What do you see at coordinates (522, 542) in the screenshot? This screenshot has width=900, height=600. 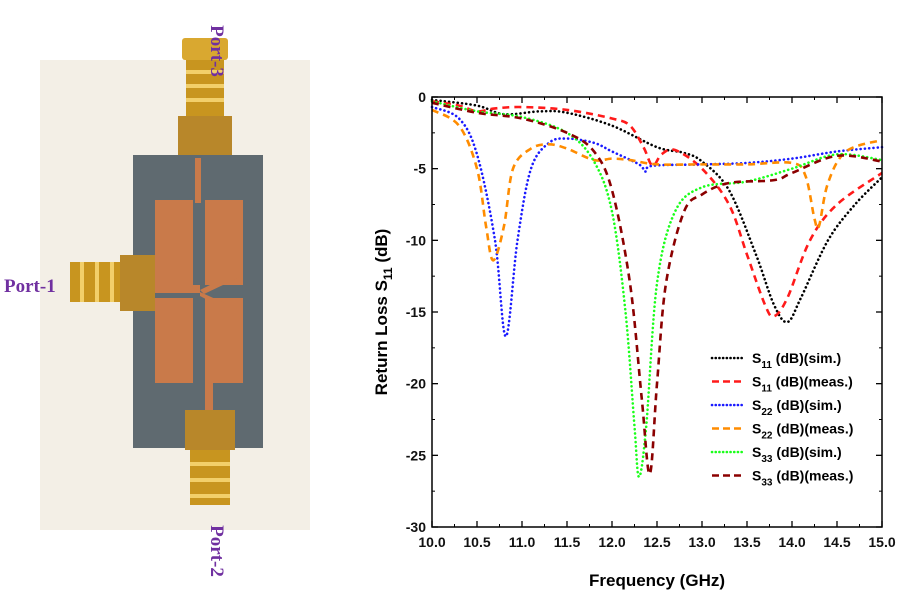 I see `x-tick-label: 11.0` at bounding box center [522, 542].